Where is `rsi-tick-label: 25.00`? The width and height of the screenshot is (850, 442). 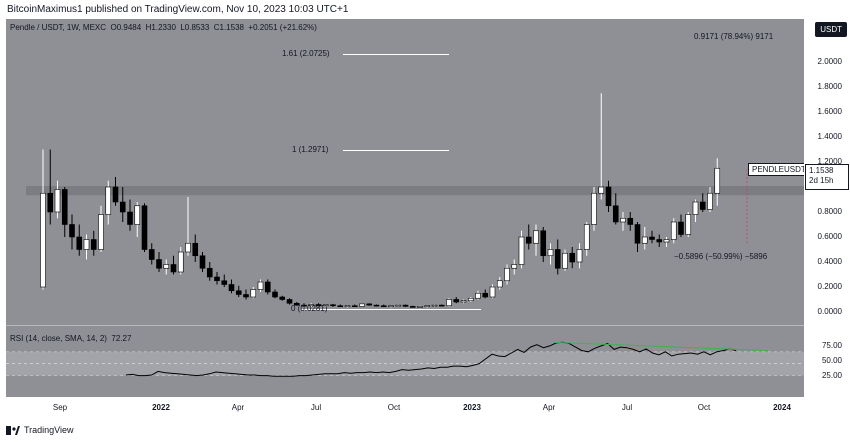
rsi-tick-label: 25.00 is located at coordinates (831, 375).